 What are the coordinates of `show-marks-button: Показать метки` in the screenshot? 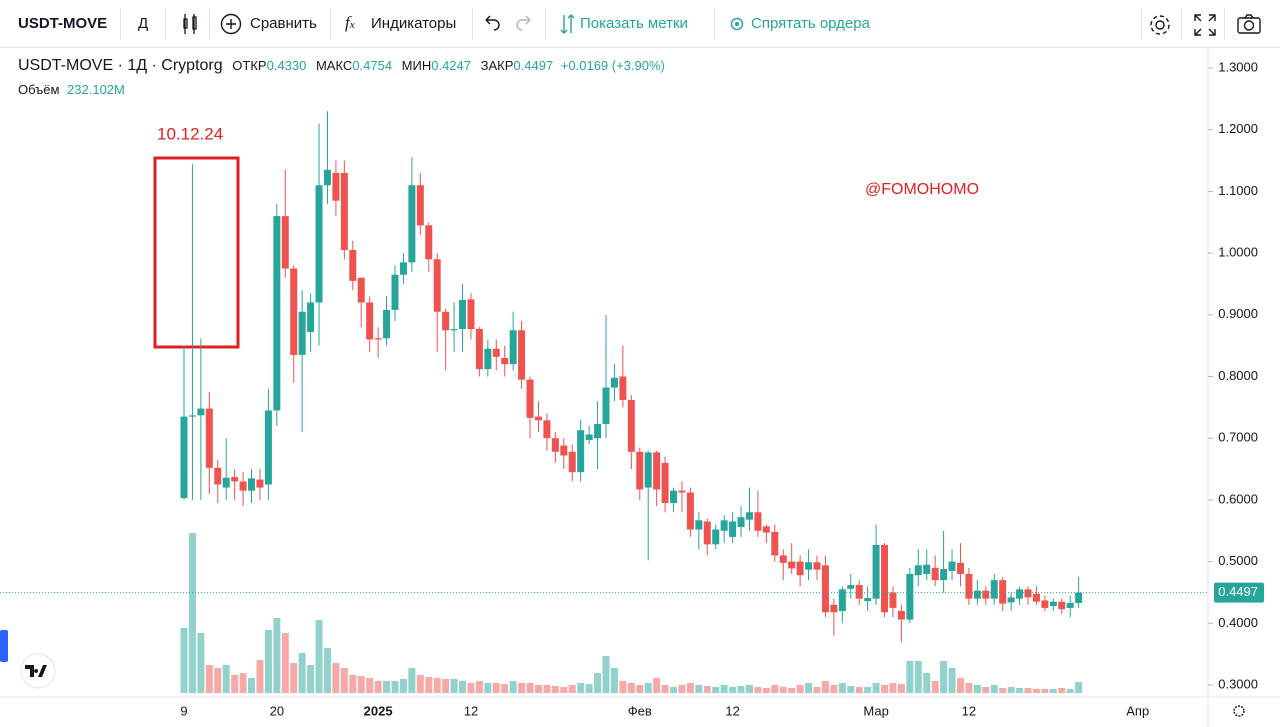 It's located at (634, 23).